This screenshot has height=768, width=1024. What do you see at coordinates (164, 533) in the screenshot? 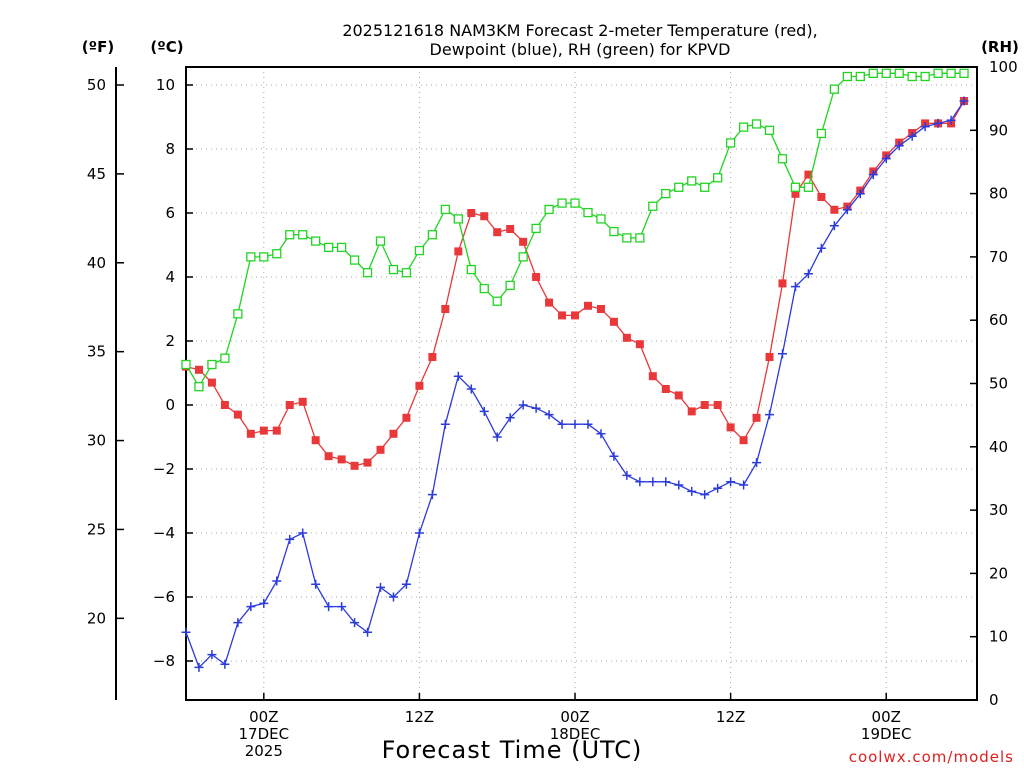
I see `celsius-tick-label: −4` at bounding box center [164, 533].